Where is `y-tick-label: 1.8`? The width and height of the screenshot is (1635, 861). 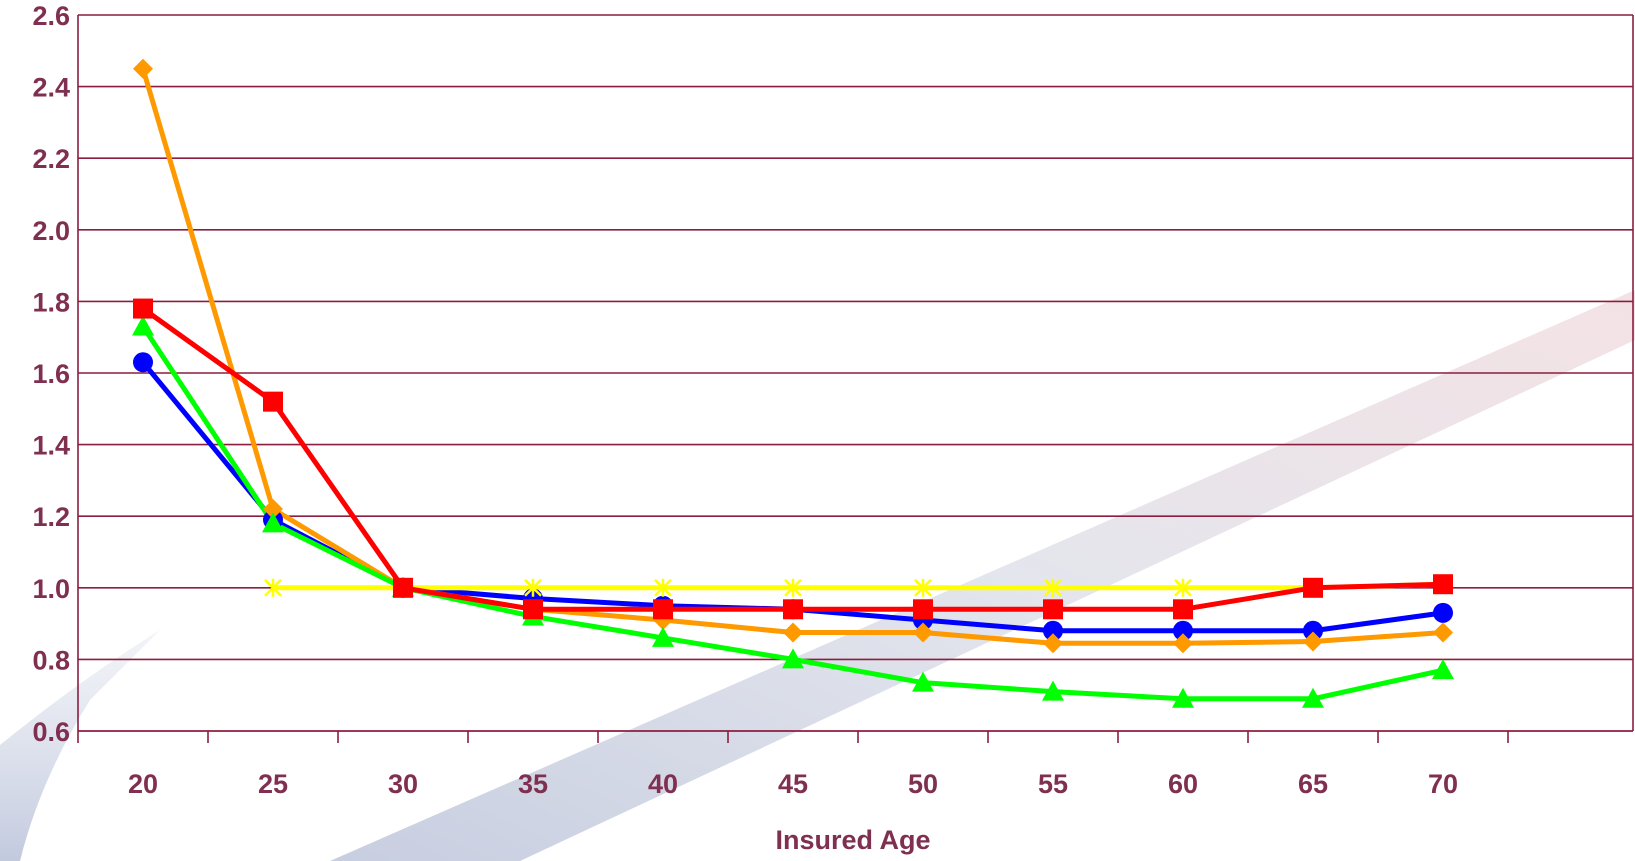
y-tick-label: 1.8 is located at coordinates (51, 302).